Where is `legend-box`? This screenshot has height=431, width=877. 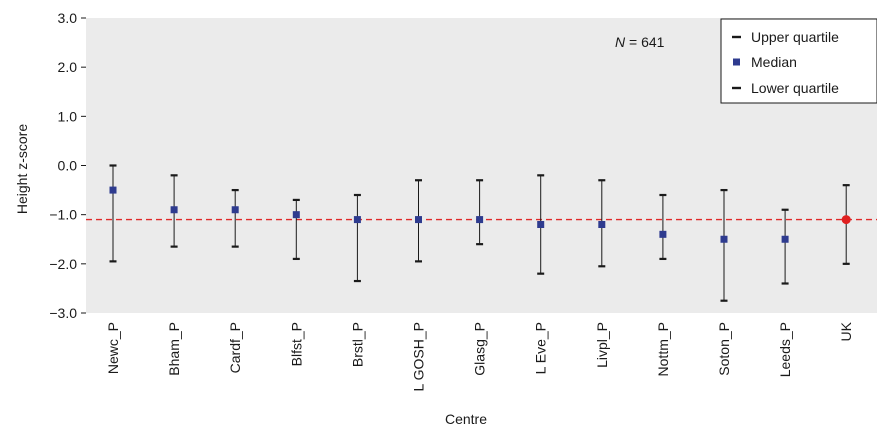 legend-box is located at coordinates (798, 61).